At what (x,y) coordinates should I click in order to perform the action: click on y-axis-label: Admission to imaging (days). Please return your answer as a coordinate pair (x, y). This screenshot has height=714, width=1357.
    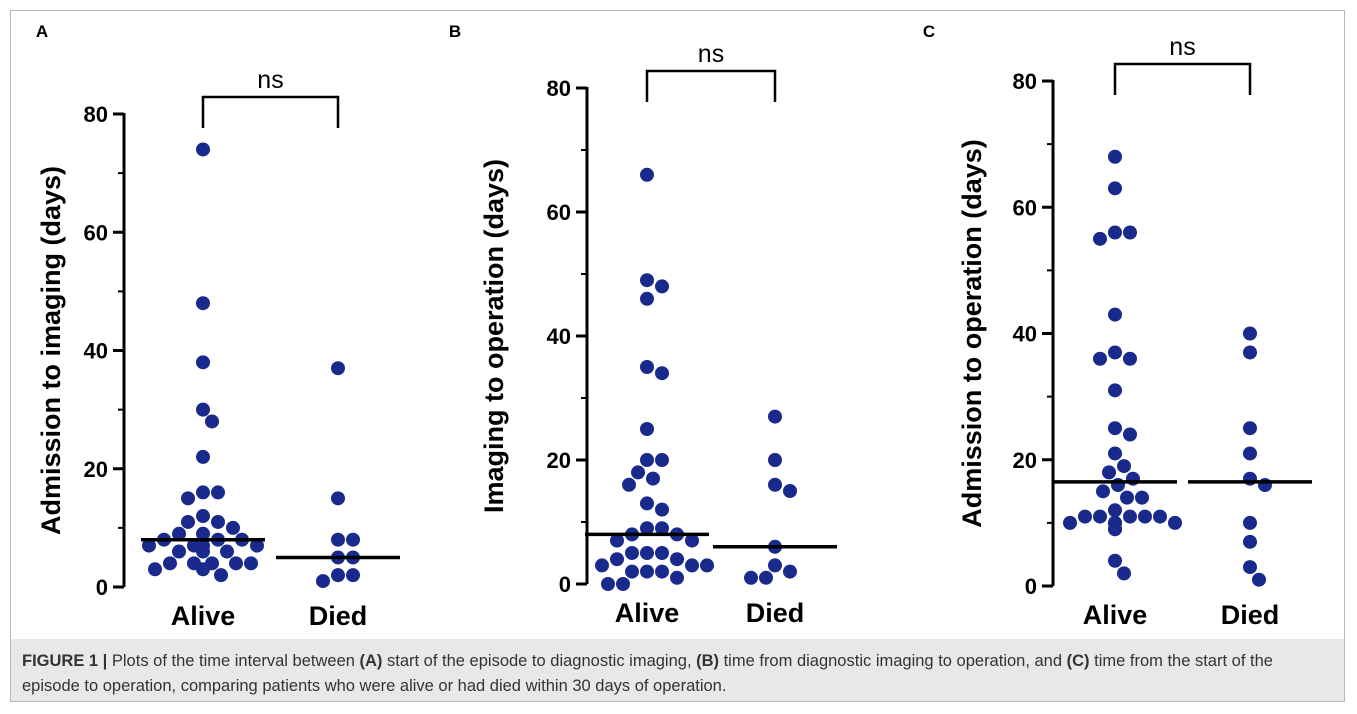
    Looking at the image, I should click on (51, 350).